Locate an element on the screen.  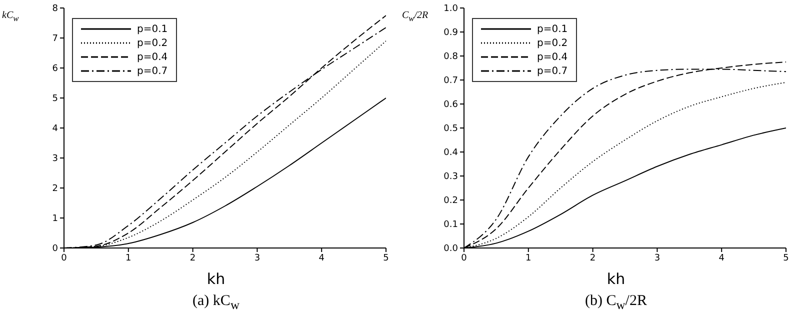
y-tick-label: 3 is located at coordinates (55, 159).